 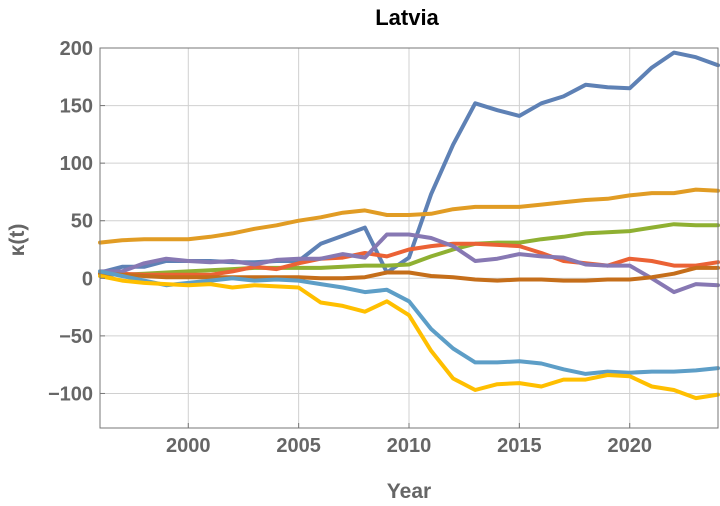 I want to click on y-tick-label: 150, so click(x=76, y=107).